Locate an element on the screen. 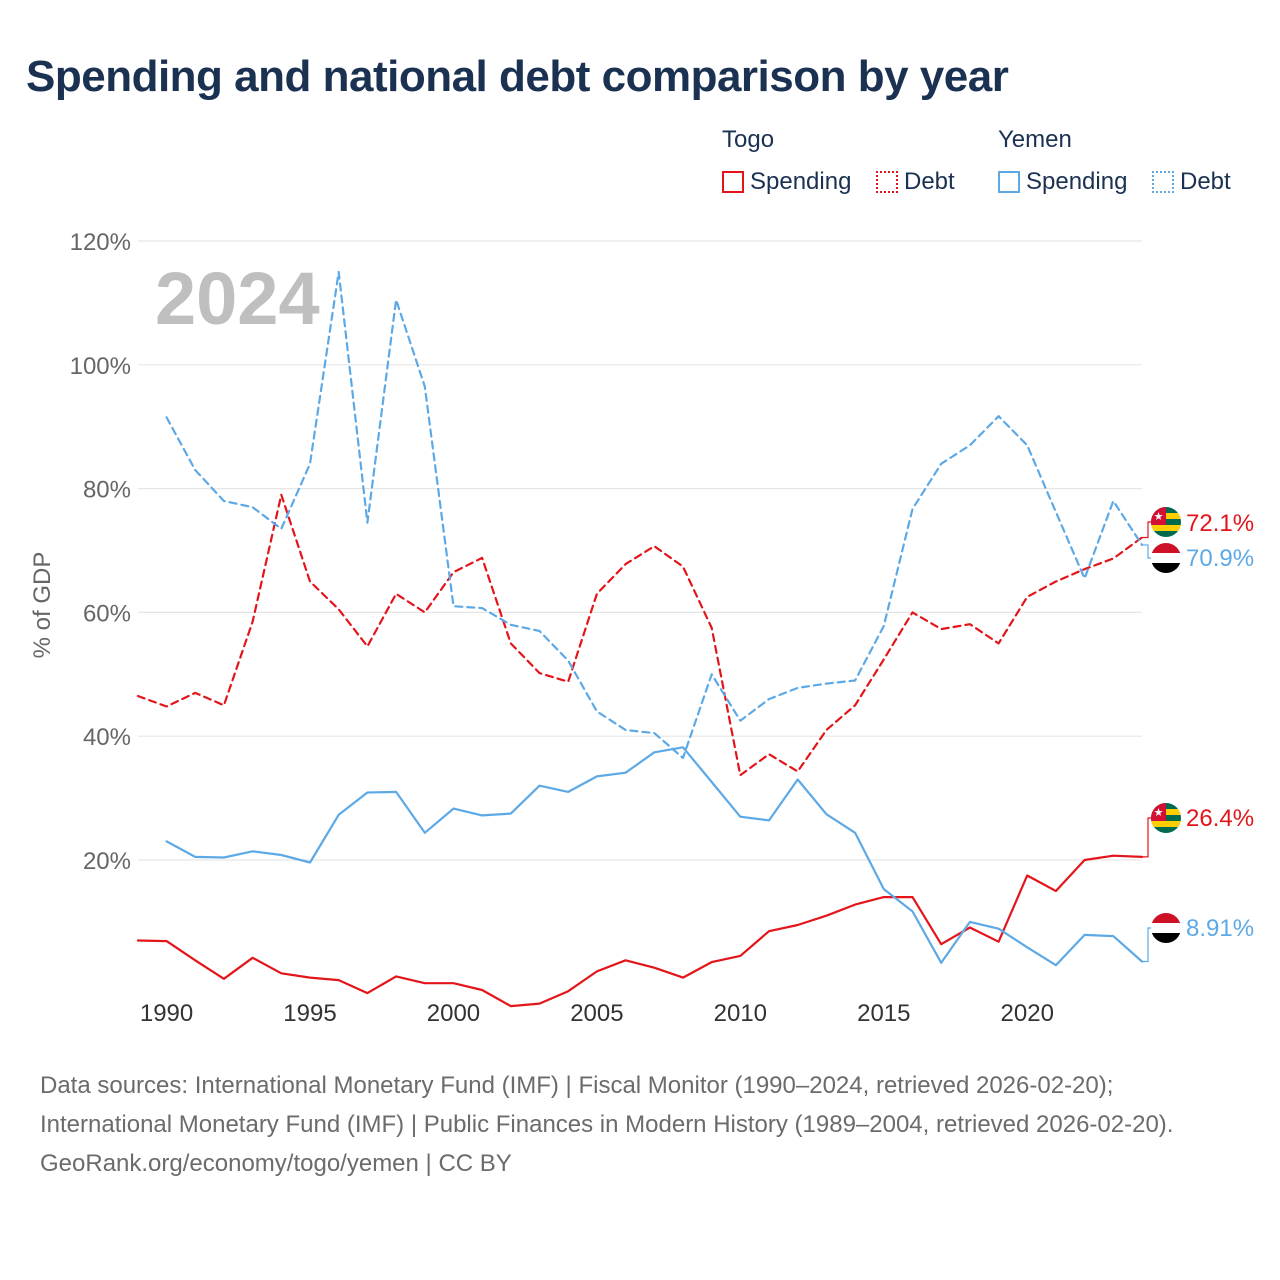 The image size is (1280, 1280). end-label-yemen-debt: 70.9% is located at coordinates (1220, 558).